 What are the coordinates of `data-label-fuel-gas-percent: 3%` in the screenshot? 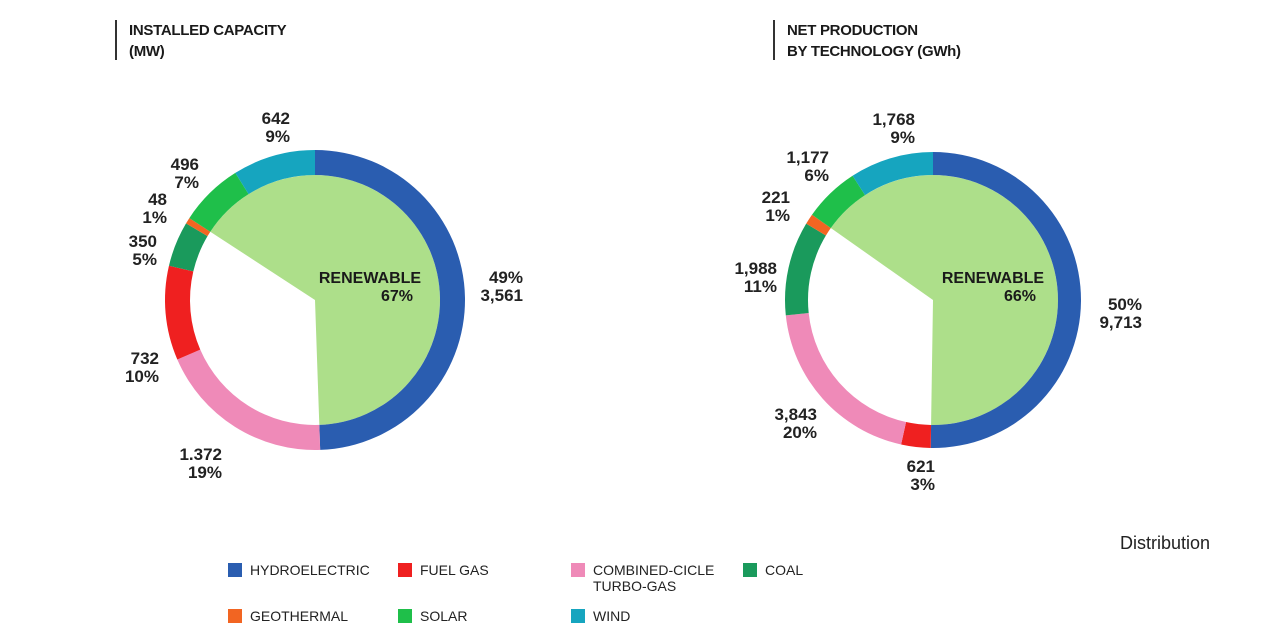 It's located at (922, 484).